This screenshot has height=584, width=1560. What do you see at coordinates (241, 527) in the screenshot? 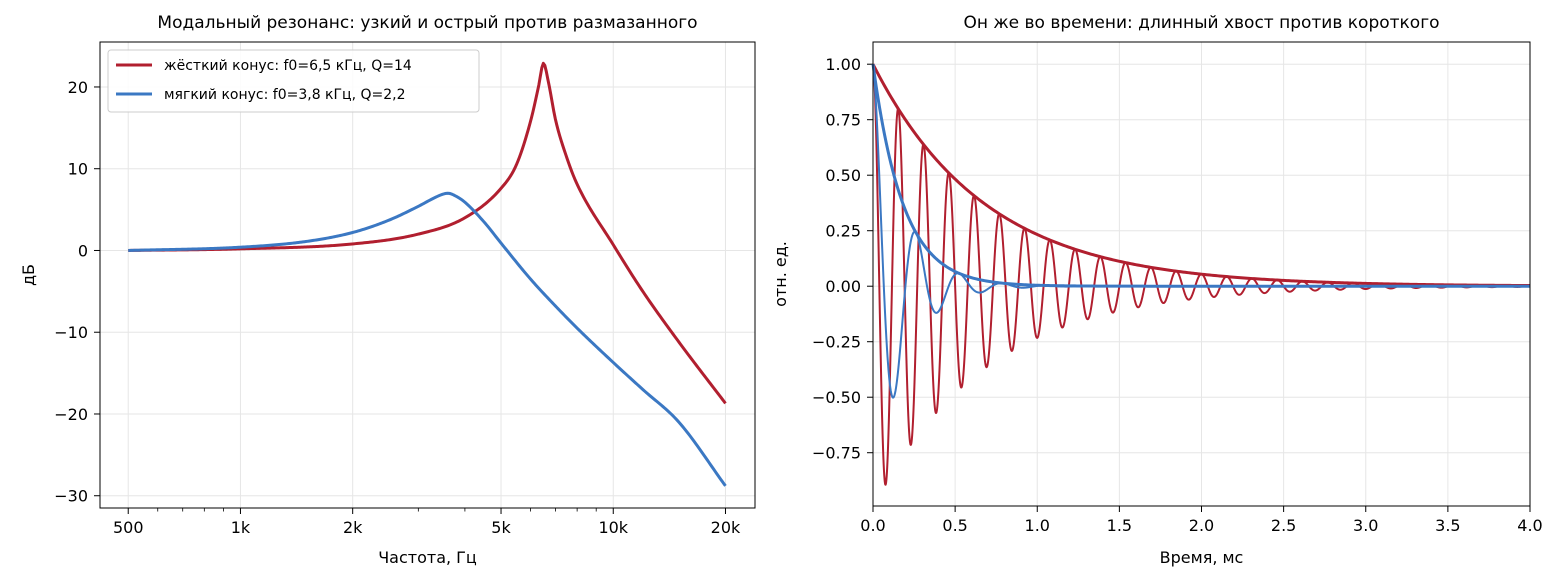
I see `frequency-tick-label-x: 1k` at bounding box center [241, 527].